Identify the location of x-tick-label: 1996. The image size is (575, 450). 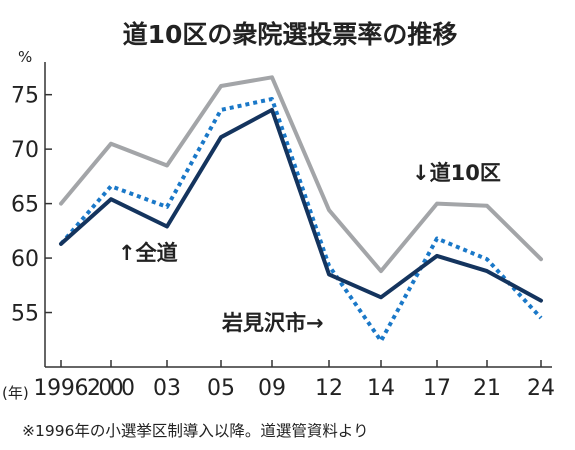
(61, 388).